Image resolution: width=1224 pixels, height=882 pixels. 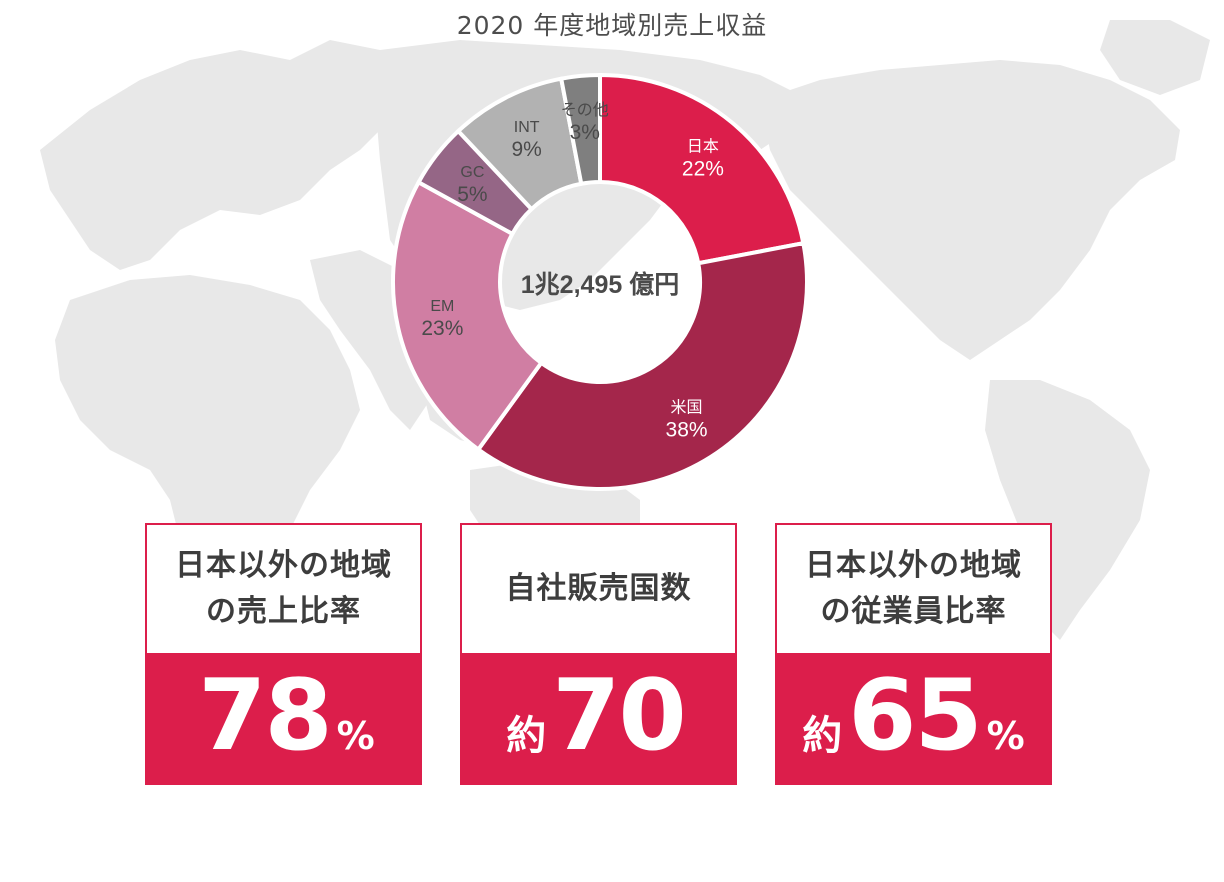 What do you see at coordinates (1067, 510) in the screenshot?
I see `map-south-america` at bounding box center [1067, 510].